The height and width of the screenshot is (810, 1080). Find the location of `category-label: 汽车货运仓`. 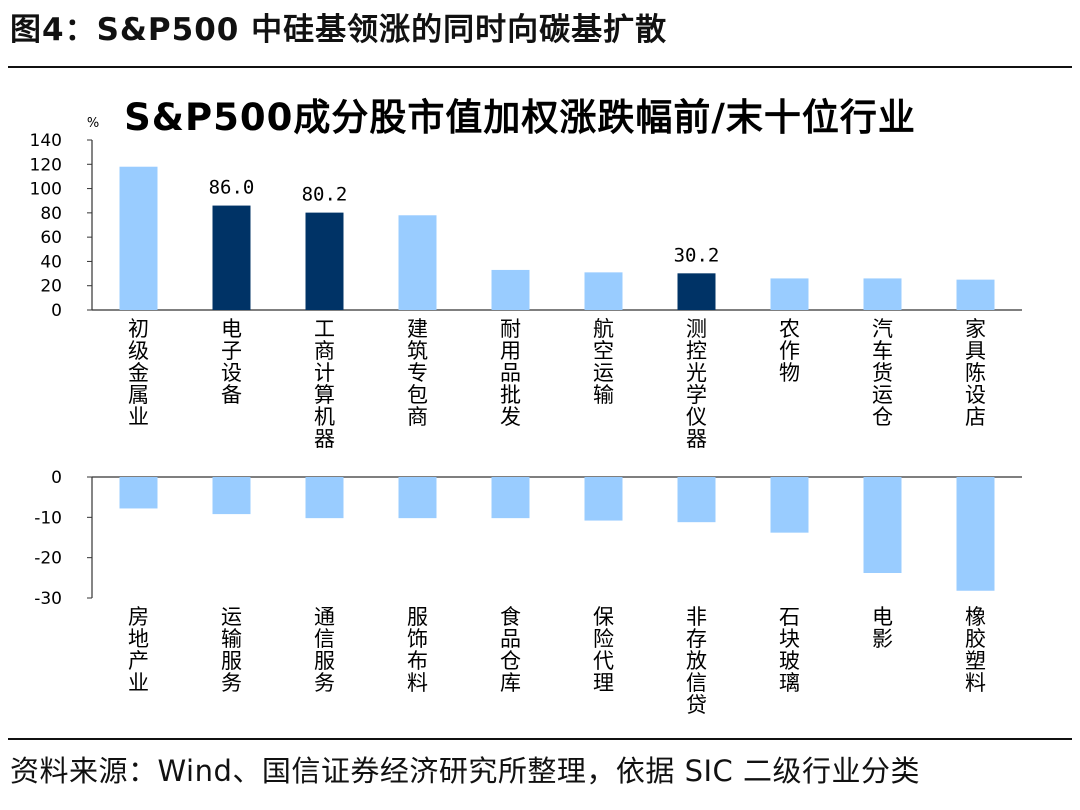

category-label: 汽车货运仓 is located at coordinates (882, 373).